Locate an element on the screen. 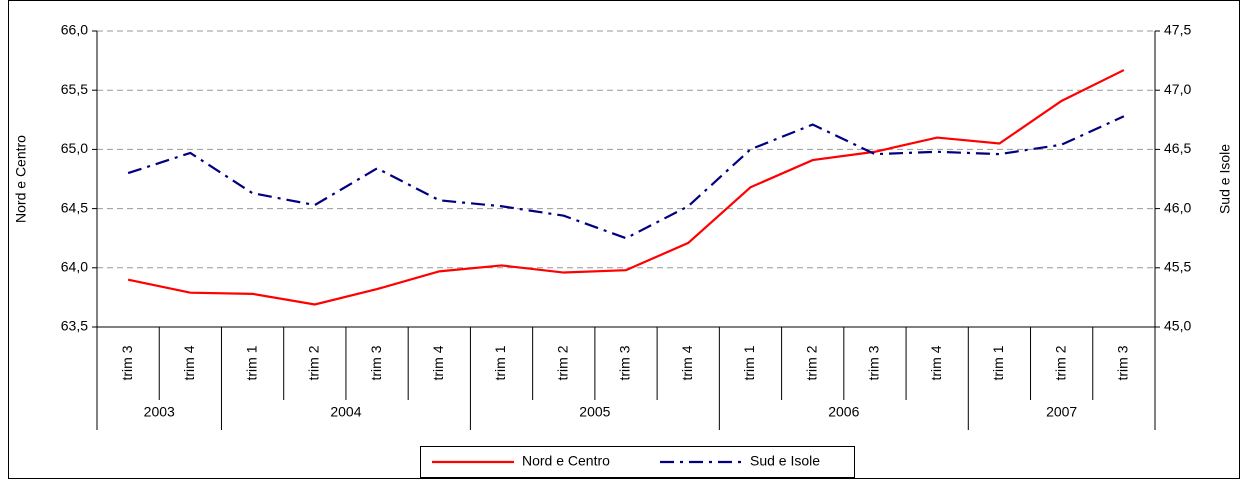 The height and width of the screenshot is (479, 1240). y2-tick-label: 47,5 is located at coordinates (1177, 30).